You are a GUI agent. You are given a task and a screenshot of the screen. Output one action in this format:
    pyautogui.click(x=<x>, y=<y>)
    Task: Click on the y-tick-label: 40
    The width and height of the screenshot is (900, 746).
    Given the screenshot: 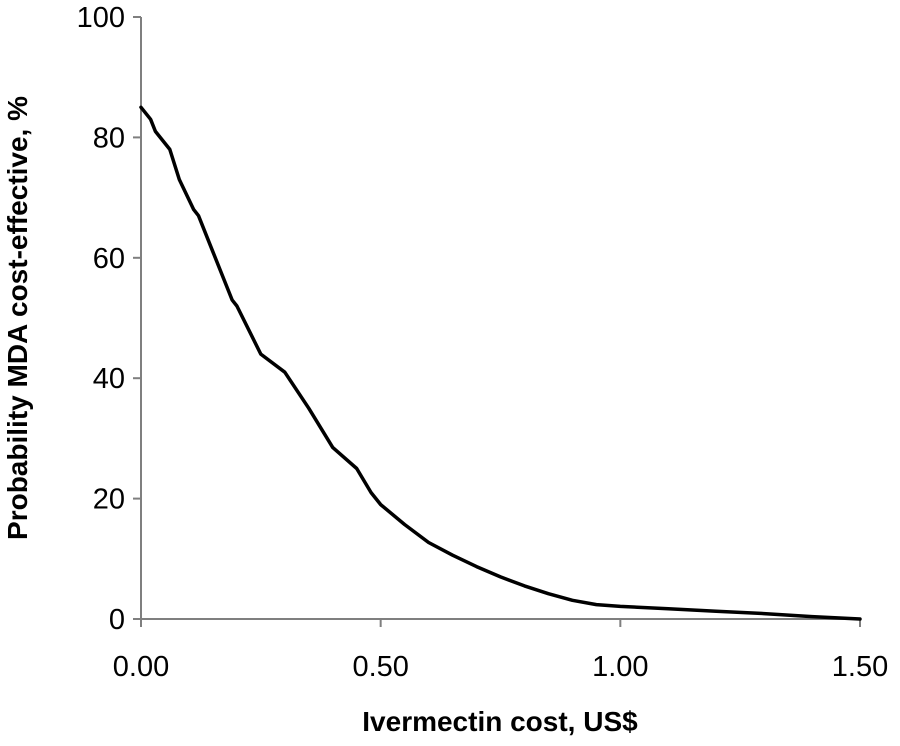 What is the action you would take?
    pyautogui.click(x=109, y=379)
    